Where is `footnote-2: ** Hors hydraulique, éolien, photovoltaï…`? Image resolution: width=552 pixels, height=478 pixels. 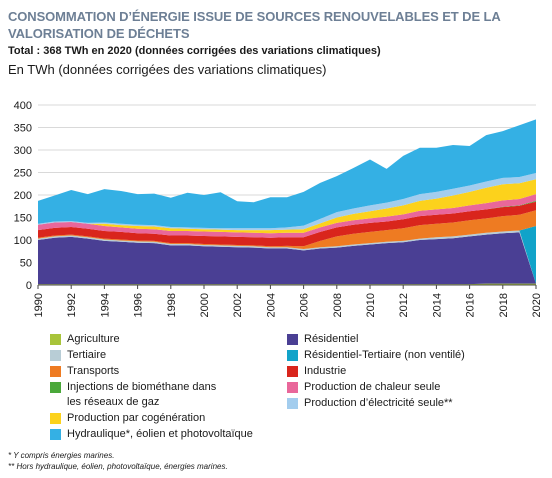 footnote-2: ** Hors hydraulique, éolien, photovoltaï… is located at coordinates (118, 466).